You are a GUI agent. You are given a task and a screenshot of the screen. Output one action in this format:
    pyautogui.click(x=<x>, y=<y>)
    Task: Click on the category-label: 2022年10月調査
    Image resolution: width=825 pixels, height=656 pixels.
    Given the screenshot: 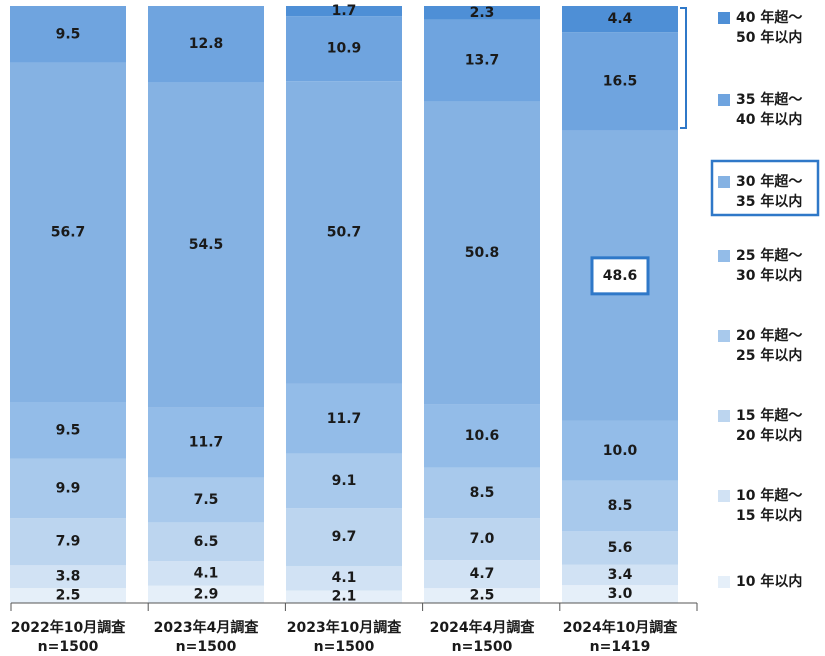 What is the action you would take?
    pyautogui.click(x=68, y=627)
    